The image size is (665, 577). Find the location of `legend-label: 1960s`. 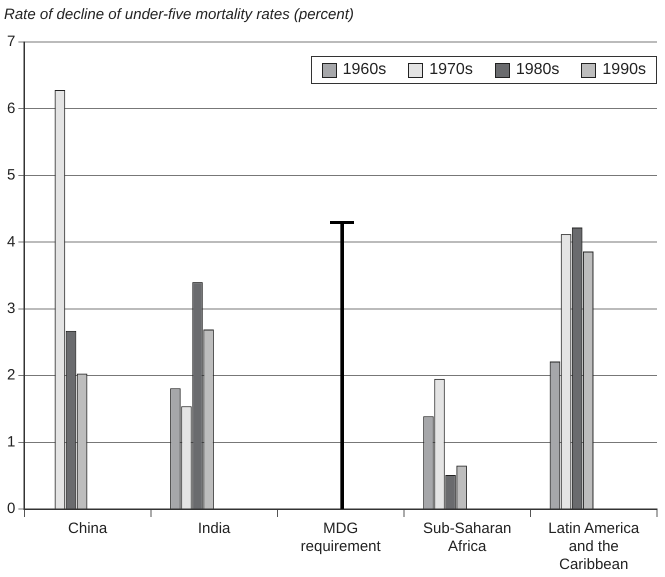

legend-label: 1960s is located at coordinates (364, 70).